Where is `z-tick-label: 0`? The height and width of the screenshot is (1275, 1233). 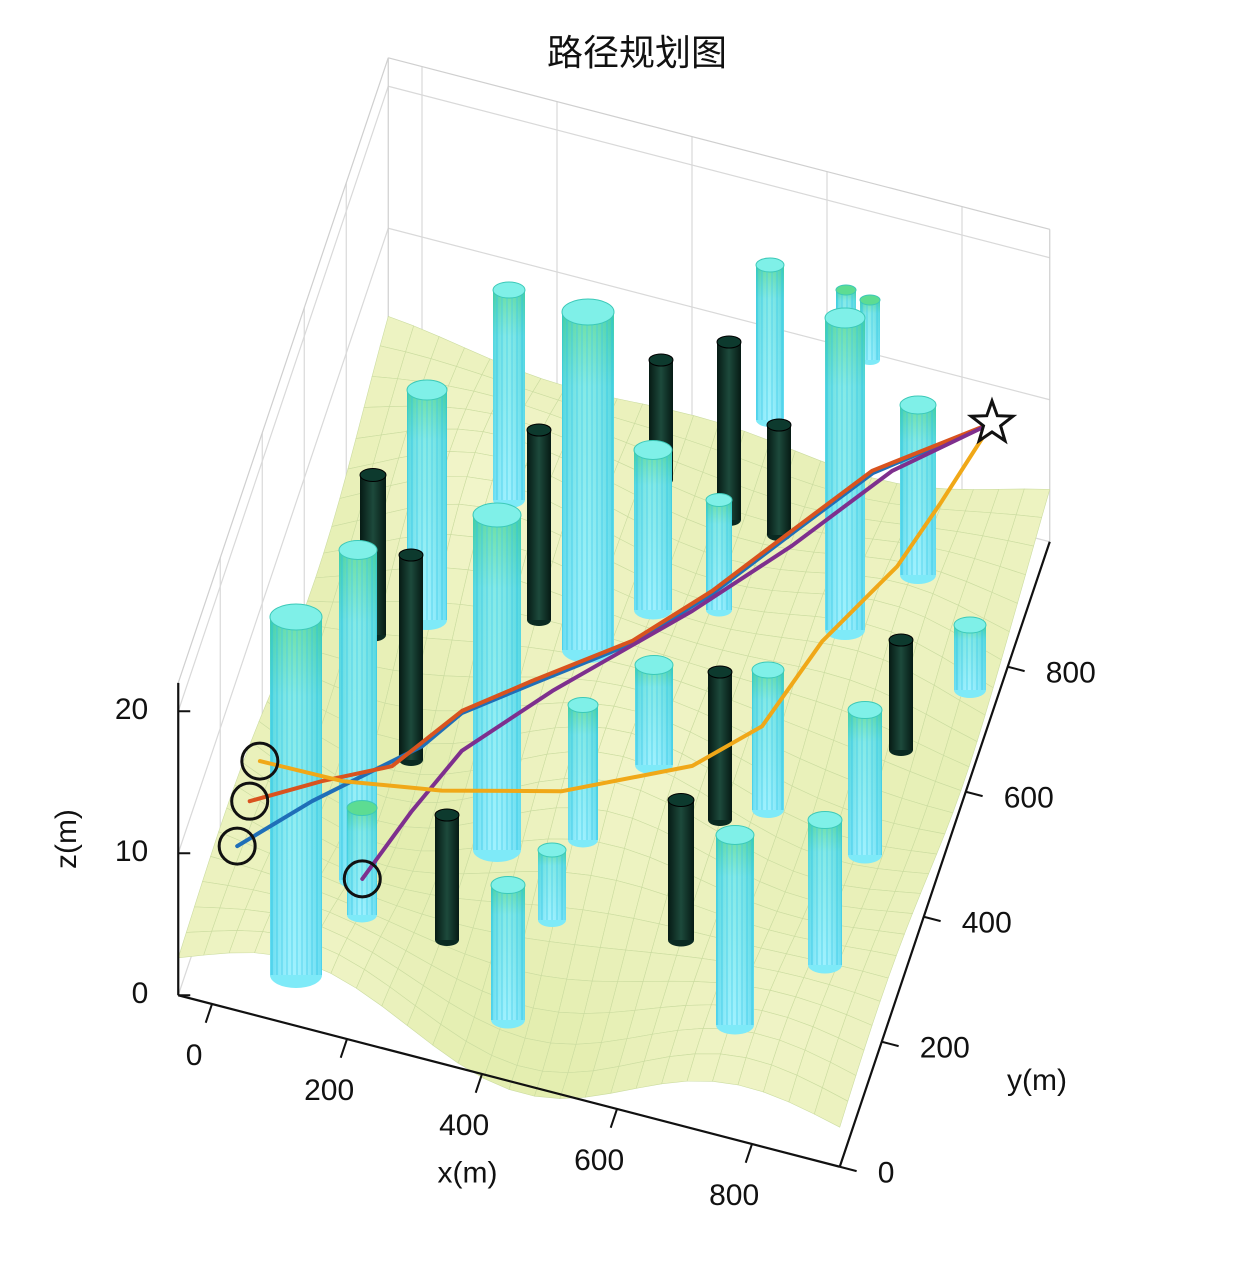
z-tick-label: 0 is located at coordinates (140, 993).